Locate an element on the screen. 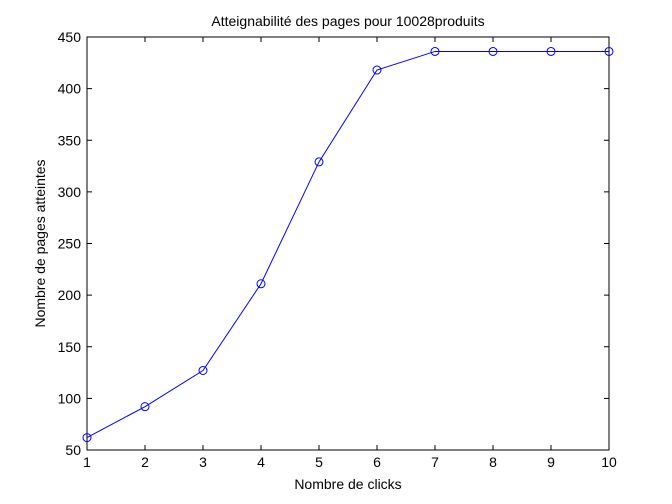 The width and height of the screenshot is (672, 504). x-tick-label: 10 is located at coordinates (609, 462).